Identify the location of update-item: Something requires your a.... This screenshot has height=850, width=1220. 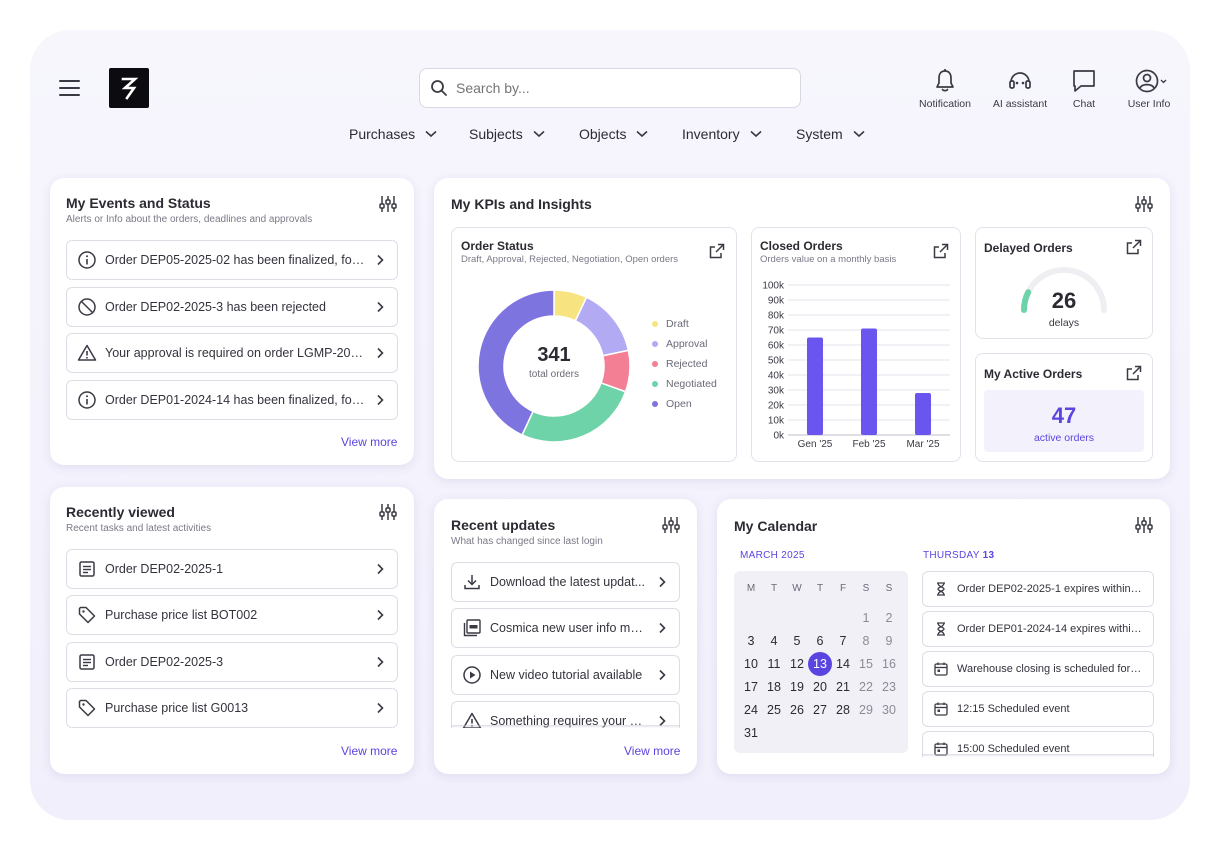
(565, 714).